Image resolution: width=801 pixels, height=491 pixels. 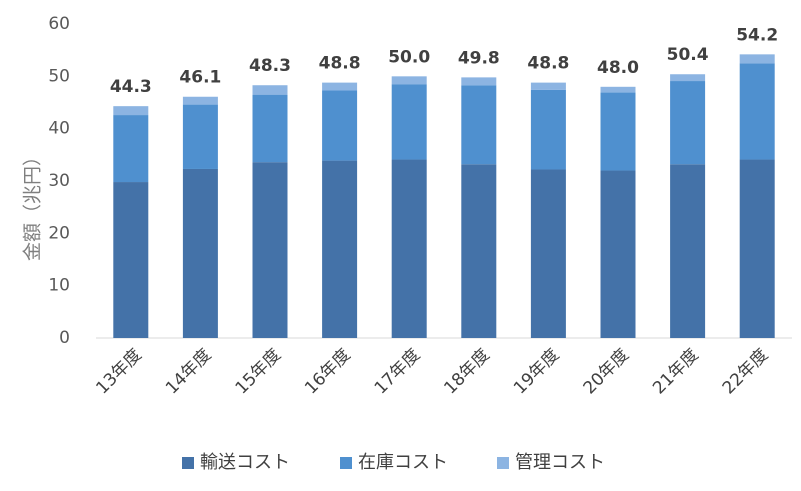 I want to click on x-category-label: 20年度, so click(x=606, y=371).